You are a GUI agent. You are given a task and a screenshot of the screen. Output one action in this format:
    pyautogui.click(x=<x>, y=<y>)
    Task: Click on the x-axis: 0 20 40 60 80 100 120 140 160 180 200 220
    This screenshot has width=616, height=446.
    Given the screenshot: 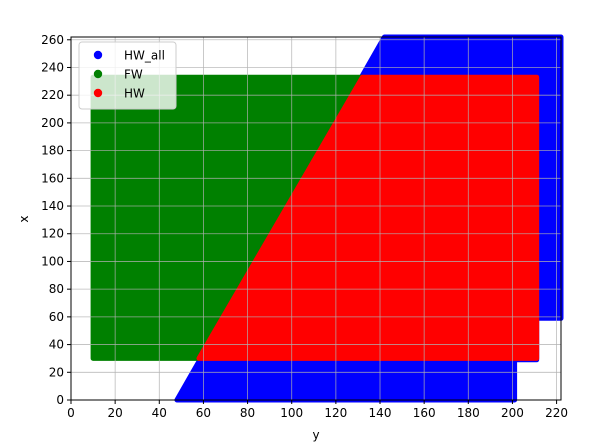 What is the action you would take?
    pyautogui.click(x=317, y=410)
    